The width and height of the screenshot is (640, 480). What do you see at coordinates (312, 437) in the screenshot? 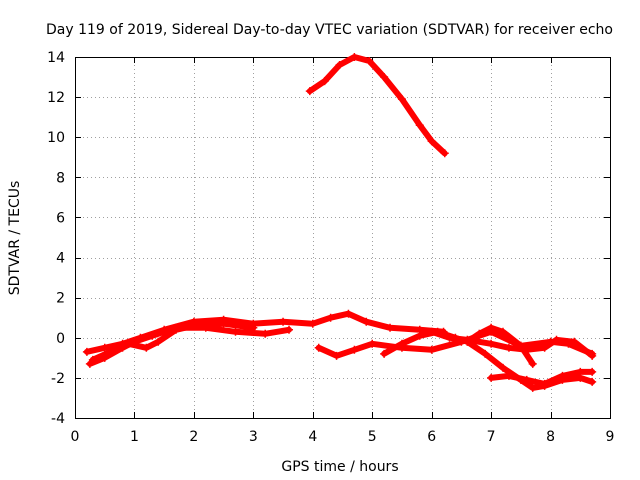
I see `x-tick-label: 4` at bounding box center [312, 437].